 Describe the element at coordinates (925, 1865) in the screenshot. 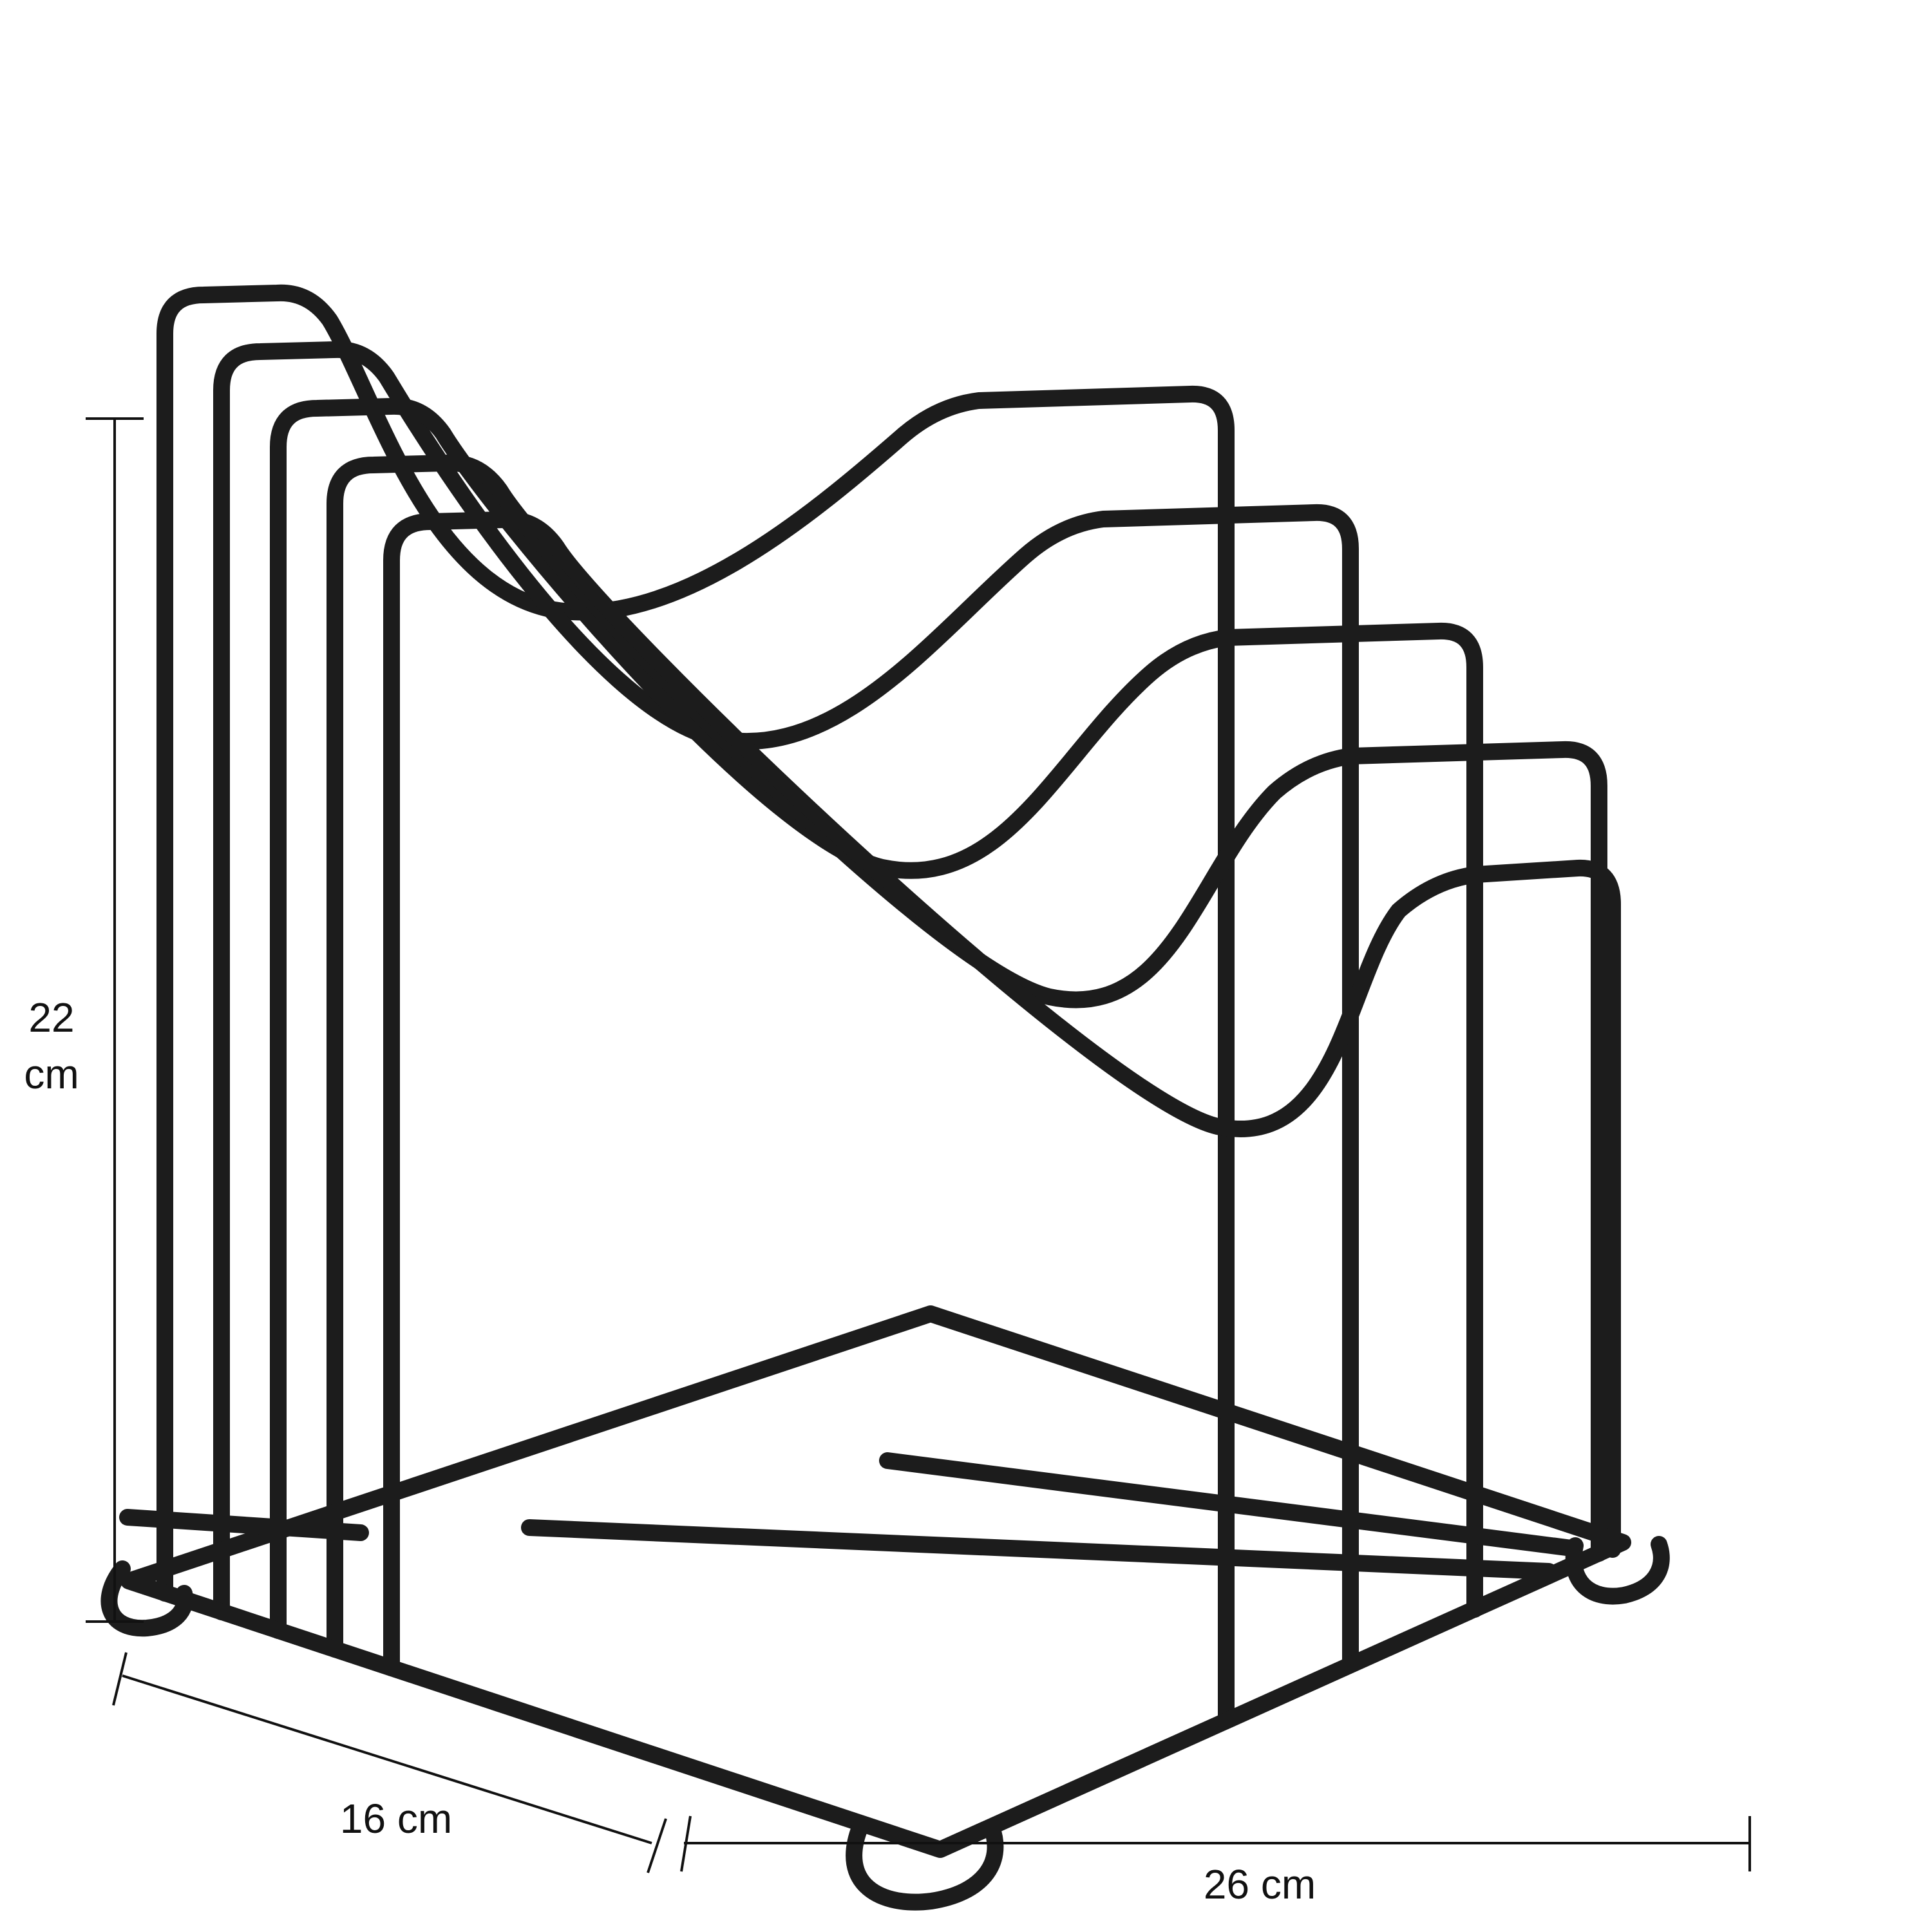

I see `base-front-foot` at that location.